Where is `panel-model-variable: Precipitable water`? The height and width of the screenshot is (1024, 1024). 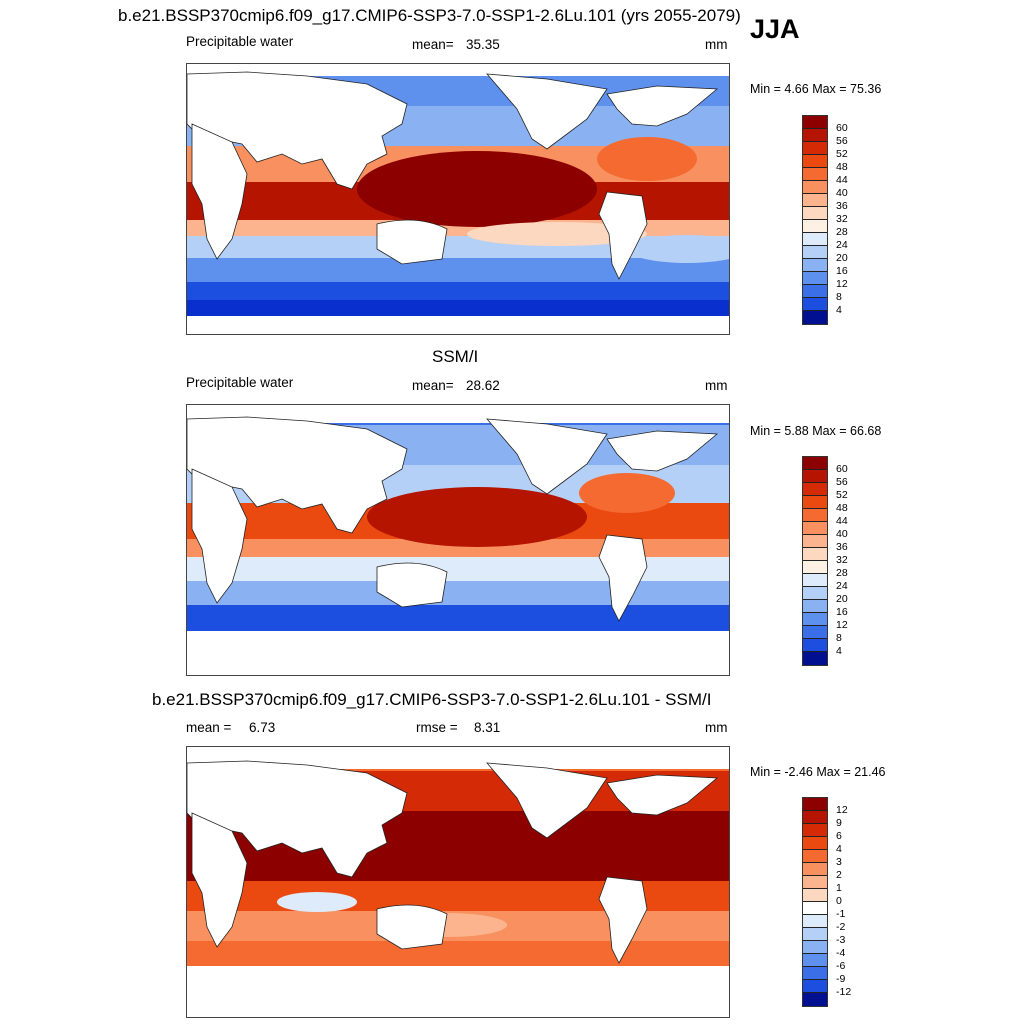 panel-model-variable: Precipitable water is located at coordinates (240, 41).